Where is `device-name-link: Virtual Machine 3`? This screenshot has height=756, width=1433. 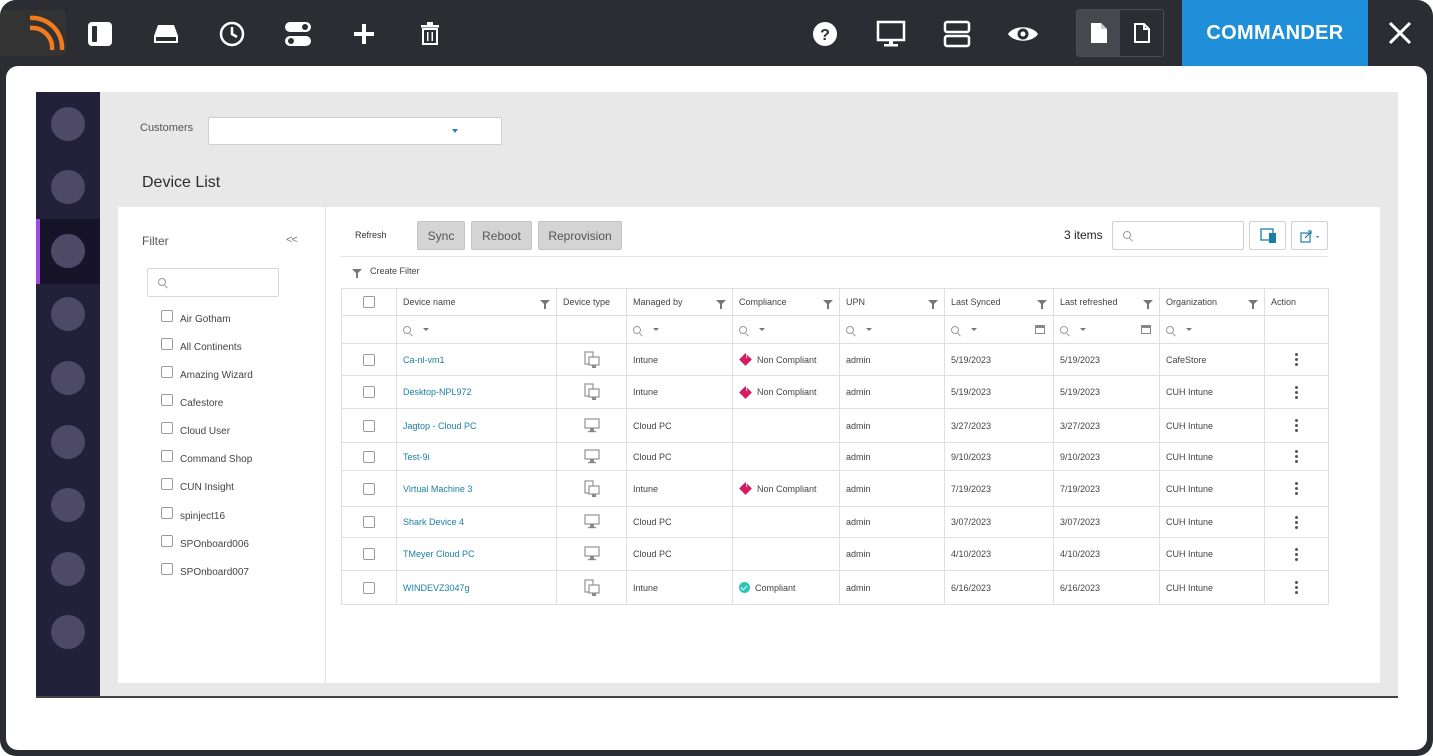 device-name-link: Virtual Machine 3 is located at coordinates (438, 488).